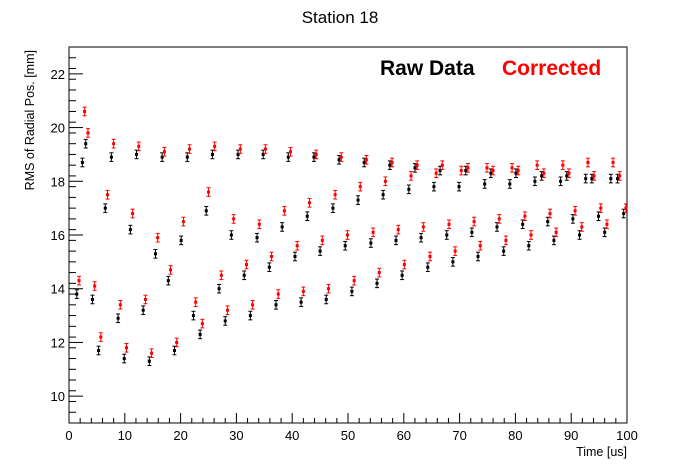  Describe the element at coordinates (58, 128) in the screenshot. I see `y-tick-label: 20` at that location.